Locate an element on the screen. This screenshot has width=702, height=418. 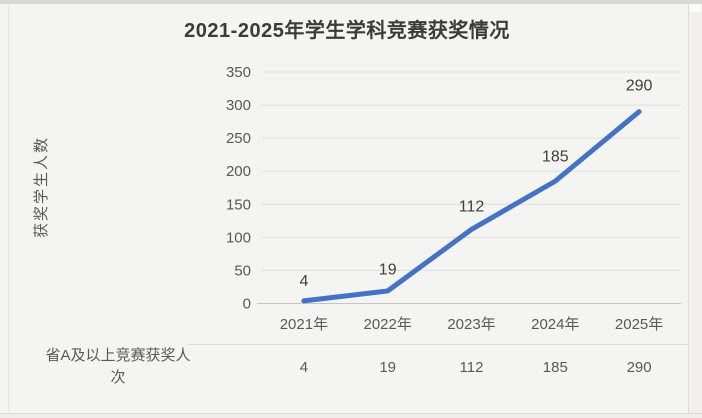
data-point-label: 290 is located at coordinates (639, 86).